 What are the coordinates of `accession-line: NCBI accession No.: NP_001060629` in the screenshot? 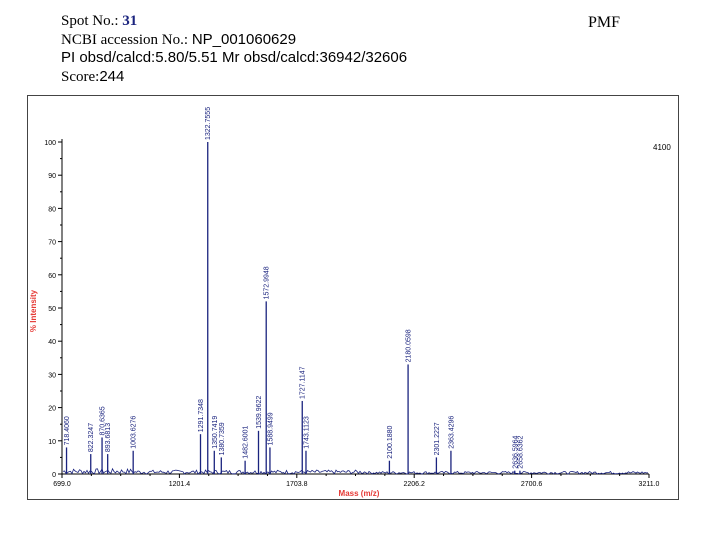 It's located at (234, 40).